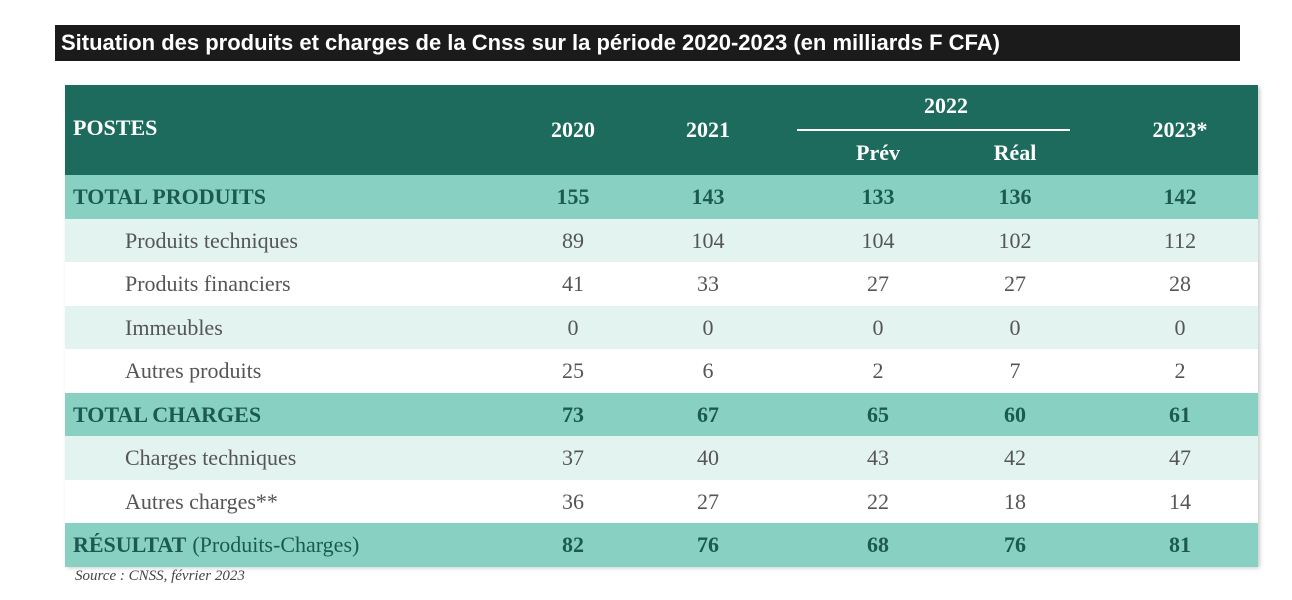  Describe the element at coordinates (933, 130) in the screenshot. I see `group-rule` at that location.